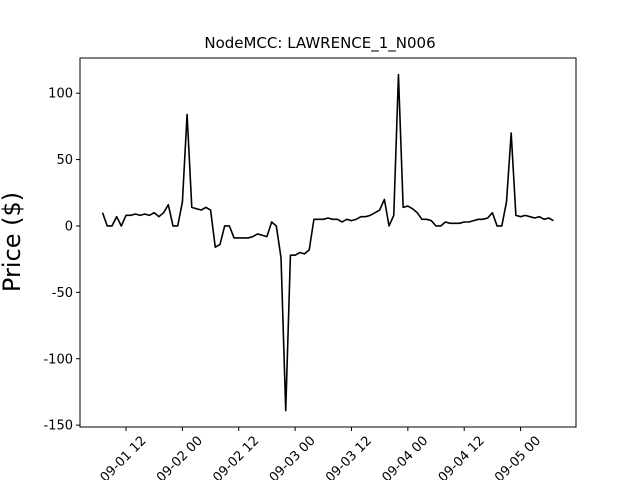  What do you see at coordinates (64, 160) in the screenshot?
I see `y-tick-label: 50` at bounding box center [64, 160].